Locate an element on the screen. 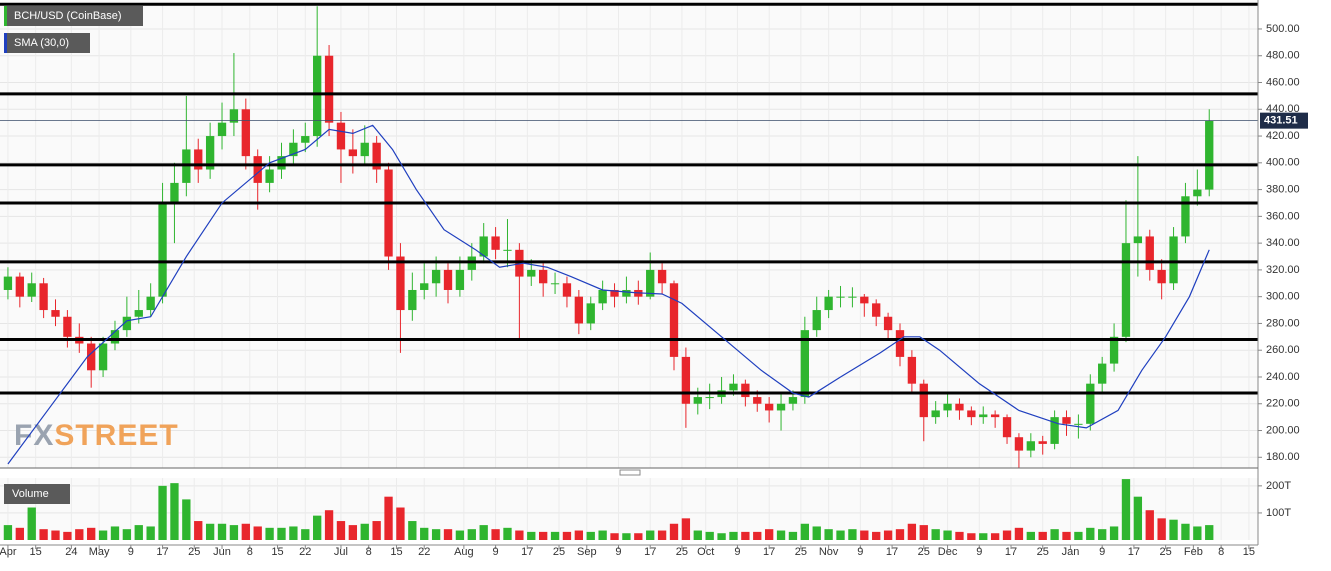 This screenshot has width=1331, height=571. y-tick-label: 440.00 is located at coordinates (1283, 109).